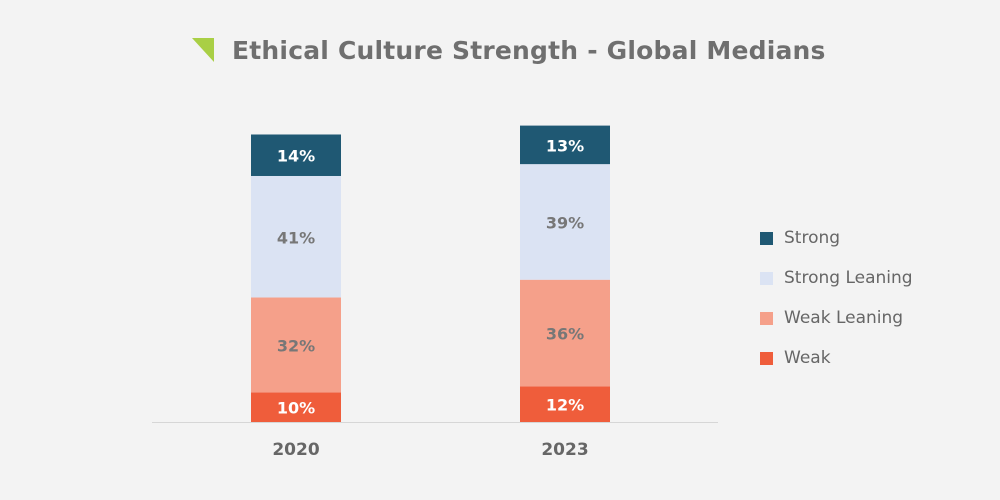 This screenshot has width=1000, height=500. I want to click on bar-segment-strong-2023, so click(565, 145).